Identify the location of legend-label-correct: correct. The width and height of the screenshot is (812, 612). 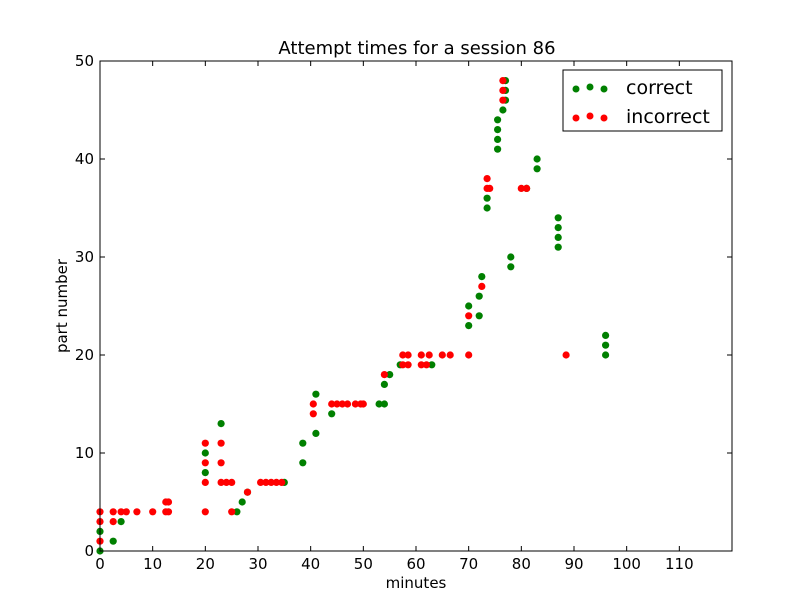
(659, 88).